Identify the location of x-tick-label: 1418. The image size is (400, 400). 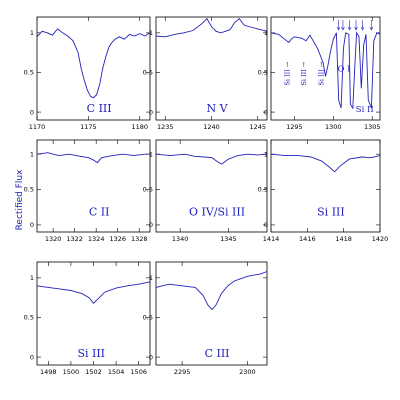
(343, 239).